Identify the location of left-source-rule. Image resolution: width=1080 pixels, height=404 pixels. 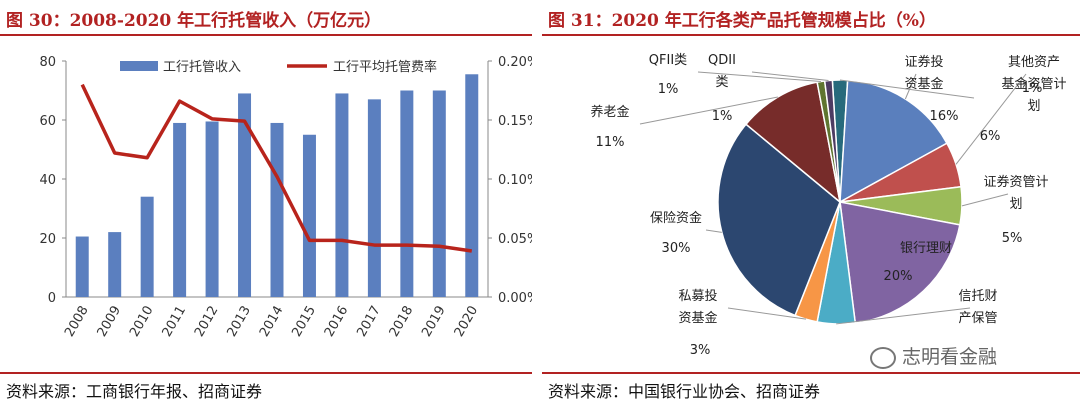
(266, 373).